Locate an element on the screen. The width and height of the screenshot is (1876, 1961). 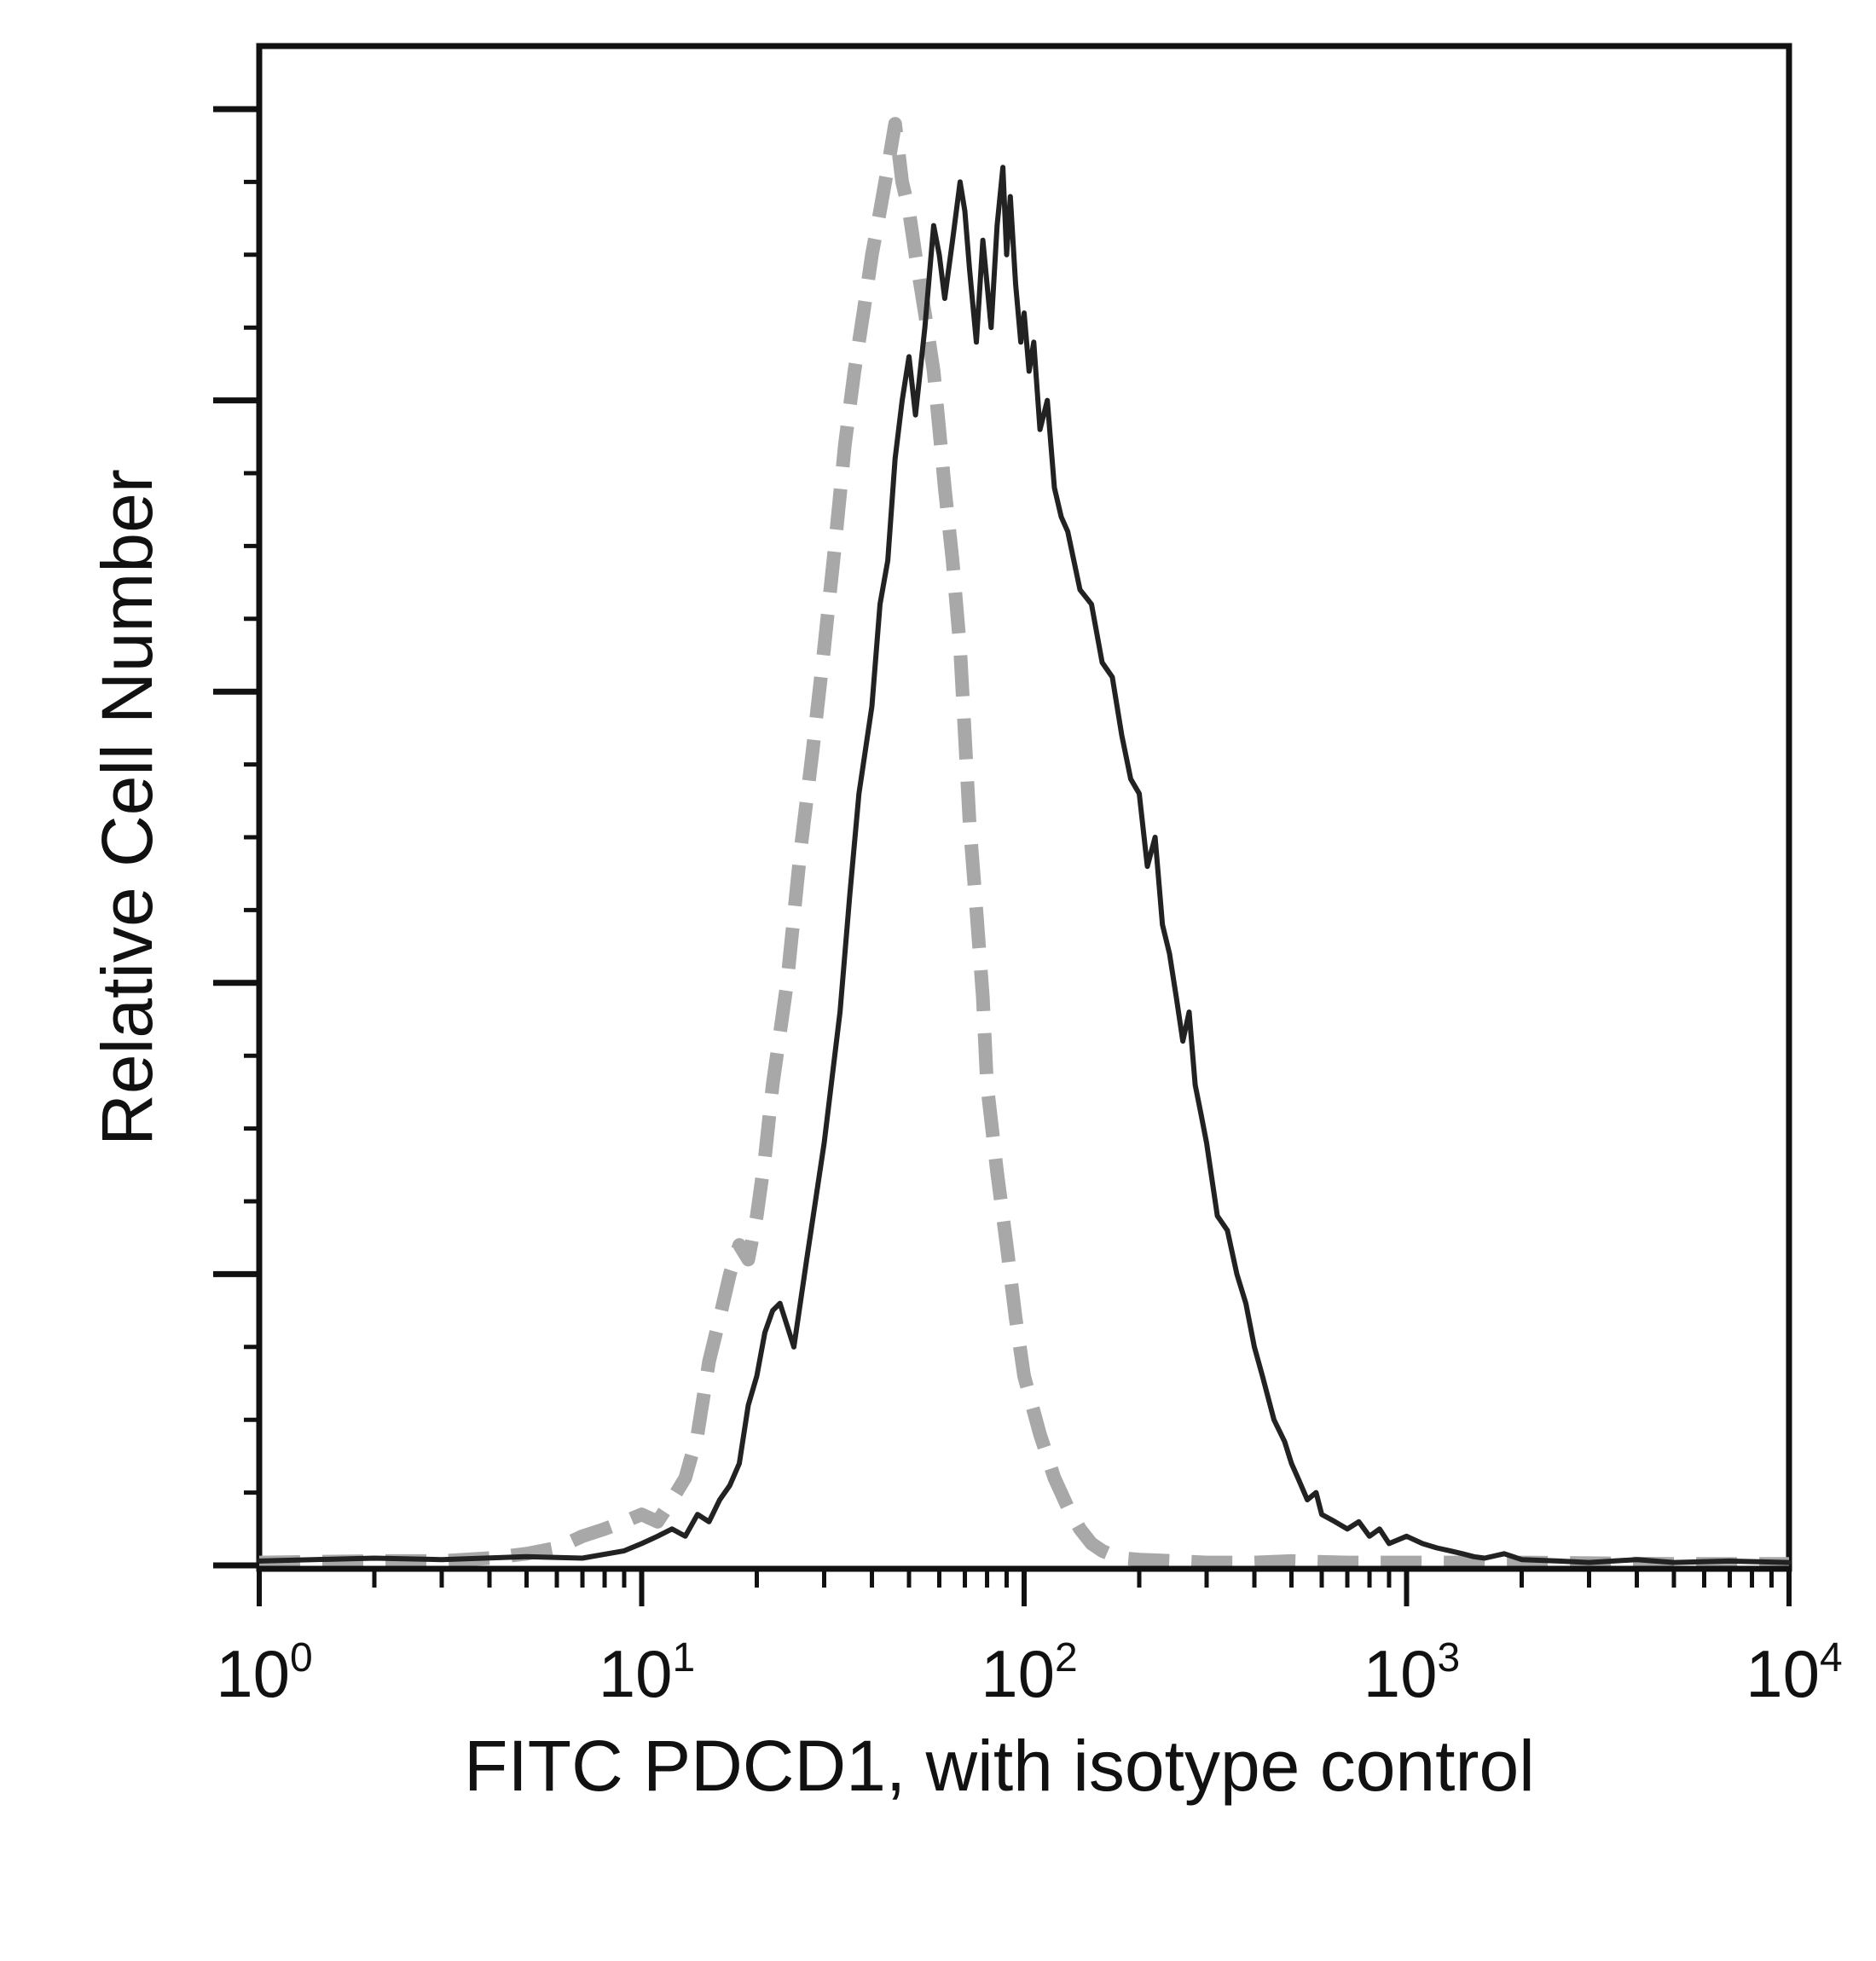
x-axis: 10⁰ 10¹ 10² 10³ 10⁴ is located at coordinates (1029, 1638).